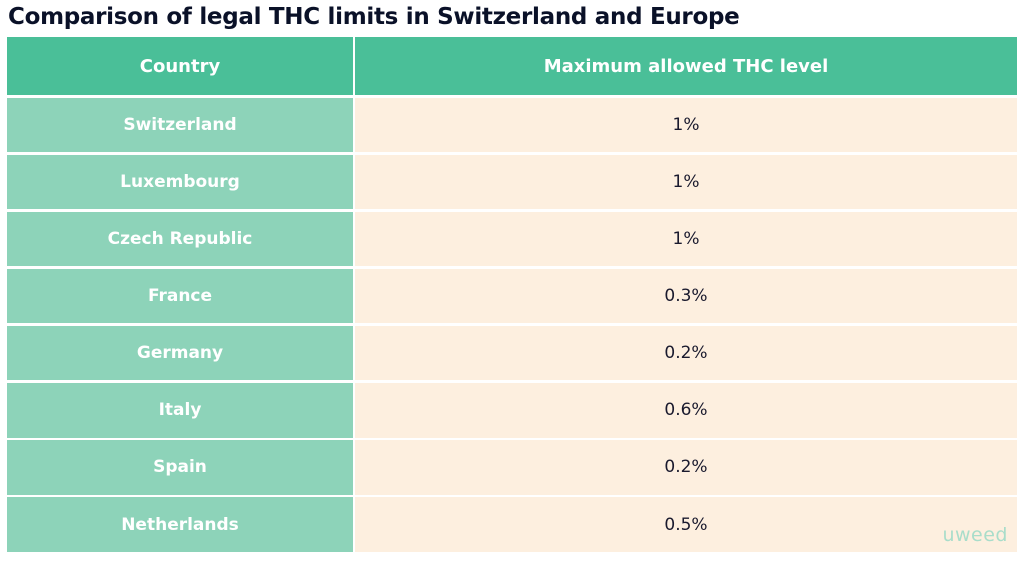  Describe the element at coordinates (180, 239) in the screenshot. I see `country-cell: Czech Republic` at that location.